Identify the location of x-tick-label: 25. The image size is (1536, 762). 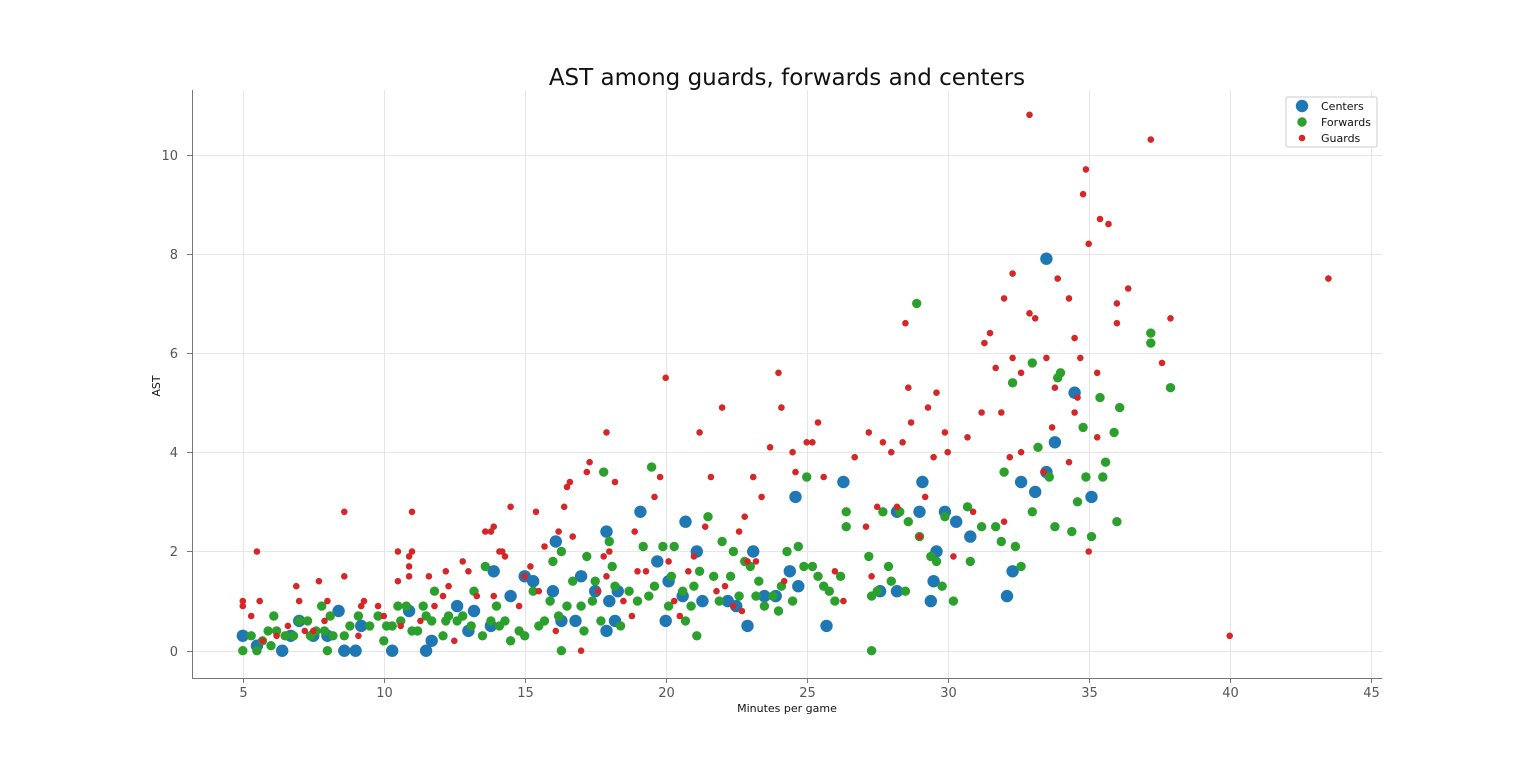
(807, 693).